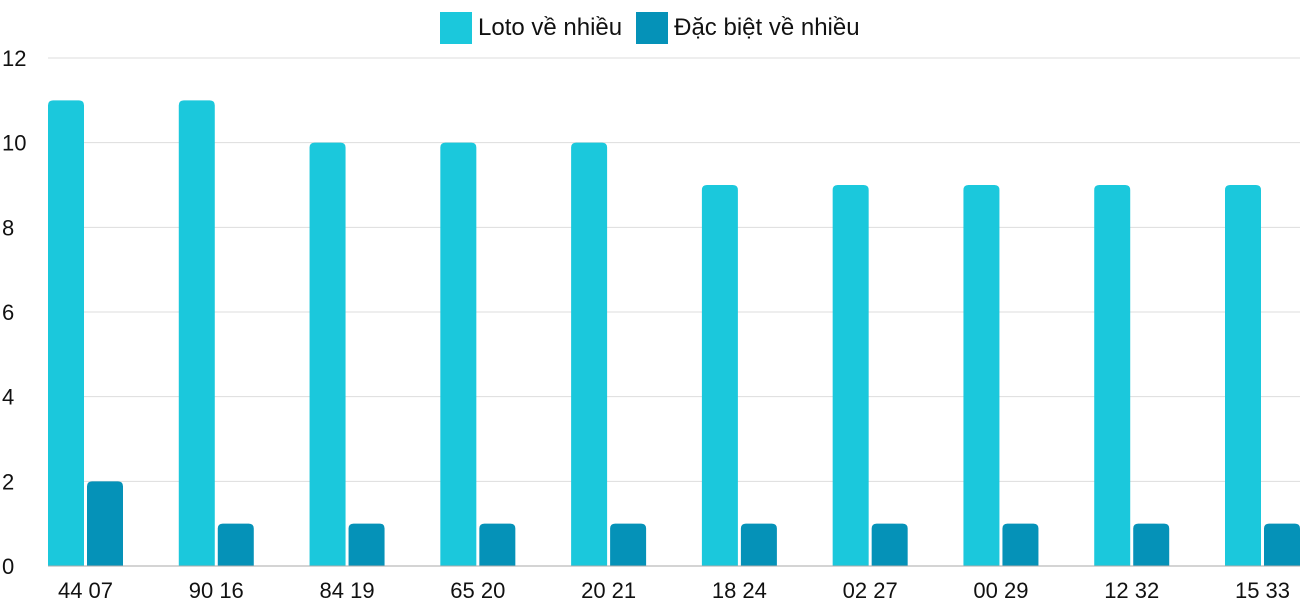  Describe the element at coordinates (8, 312) in the screenshot. I see `y-tick-label: 6` at that location.